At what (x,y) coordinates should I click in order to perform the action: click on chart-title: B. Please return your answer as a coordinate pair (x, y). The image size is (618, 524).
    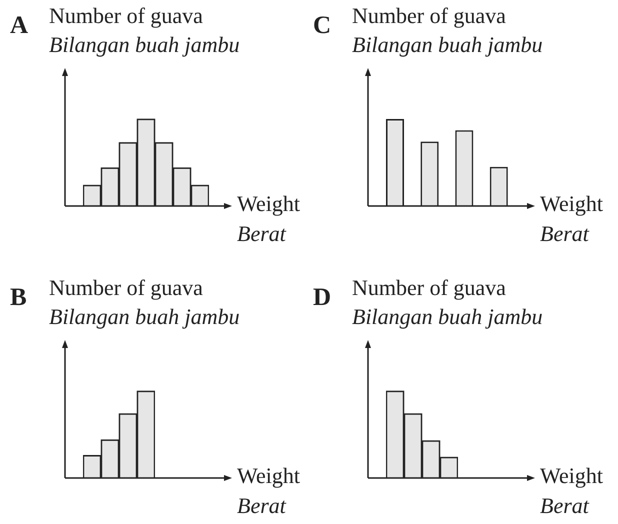
    Looking at the image, I should click on (18, 298).